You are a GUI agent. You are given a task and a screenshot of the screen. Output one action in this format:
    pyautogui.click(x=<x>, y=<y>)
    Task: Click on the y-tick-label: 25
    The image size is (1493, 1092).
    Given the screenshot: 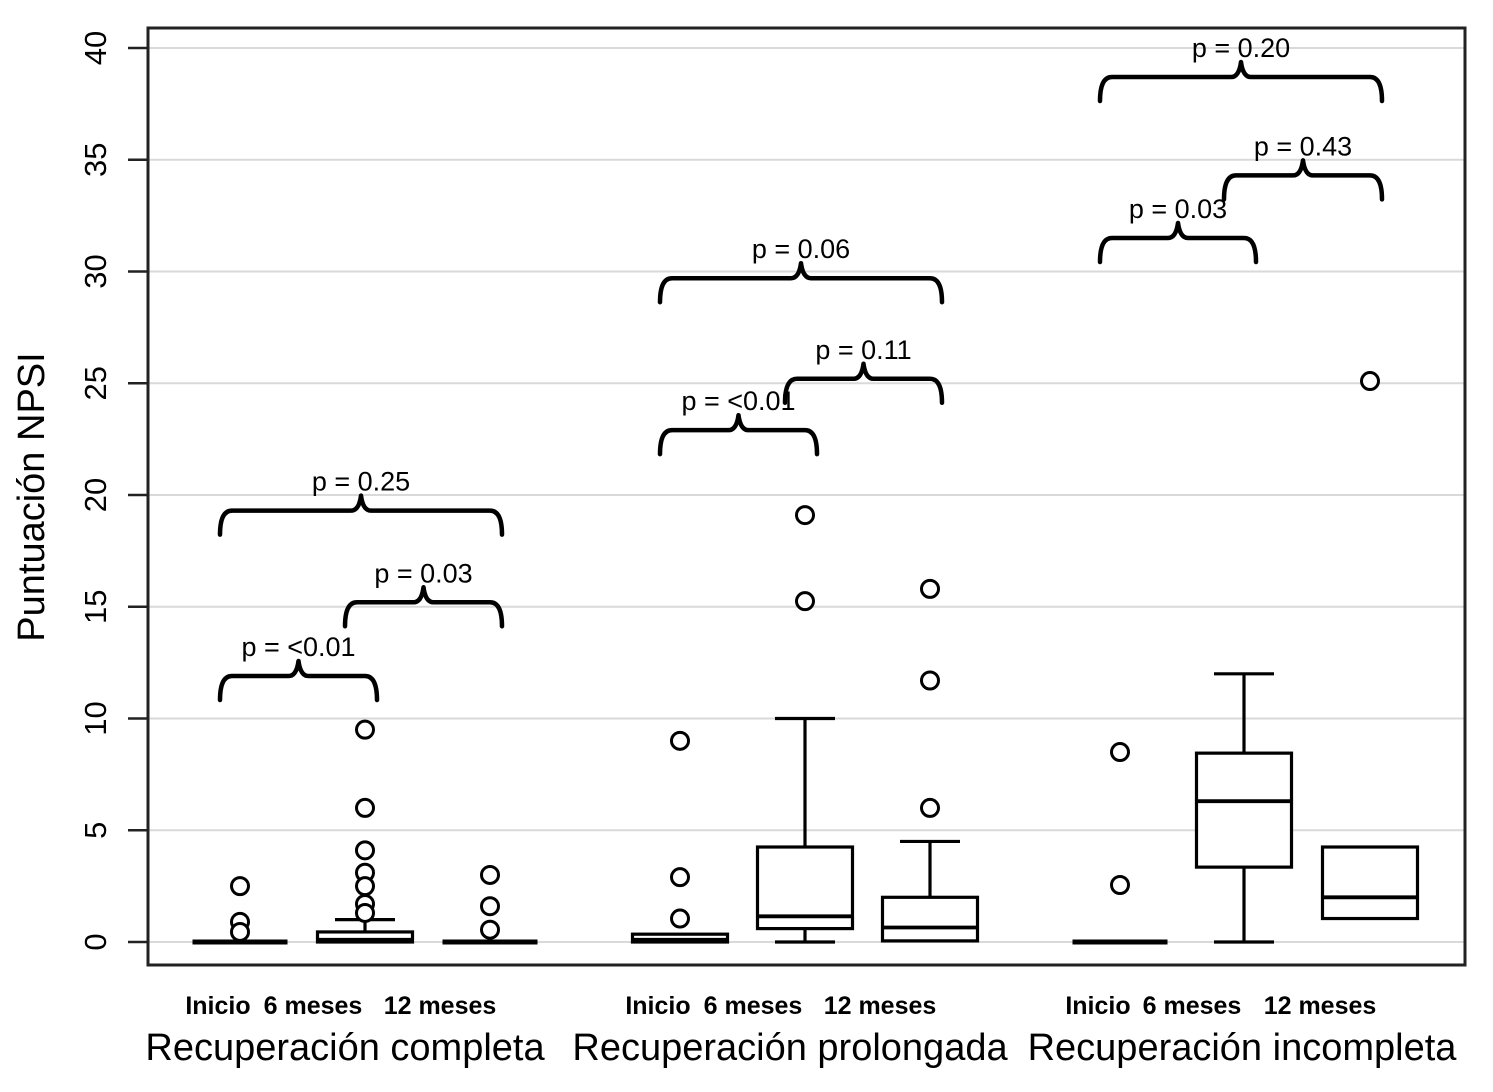 What is the action you would take?
    pyautogui.click(x=95, y=383)
    